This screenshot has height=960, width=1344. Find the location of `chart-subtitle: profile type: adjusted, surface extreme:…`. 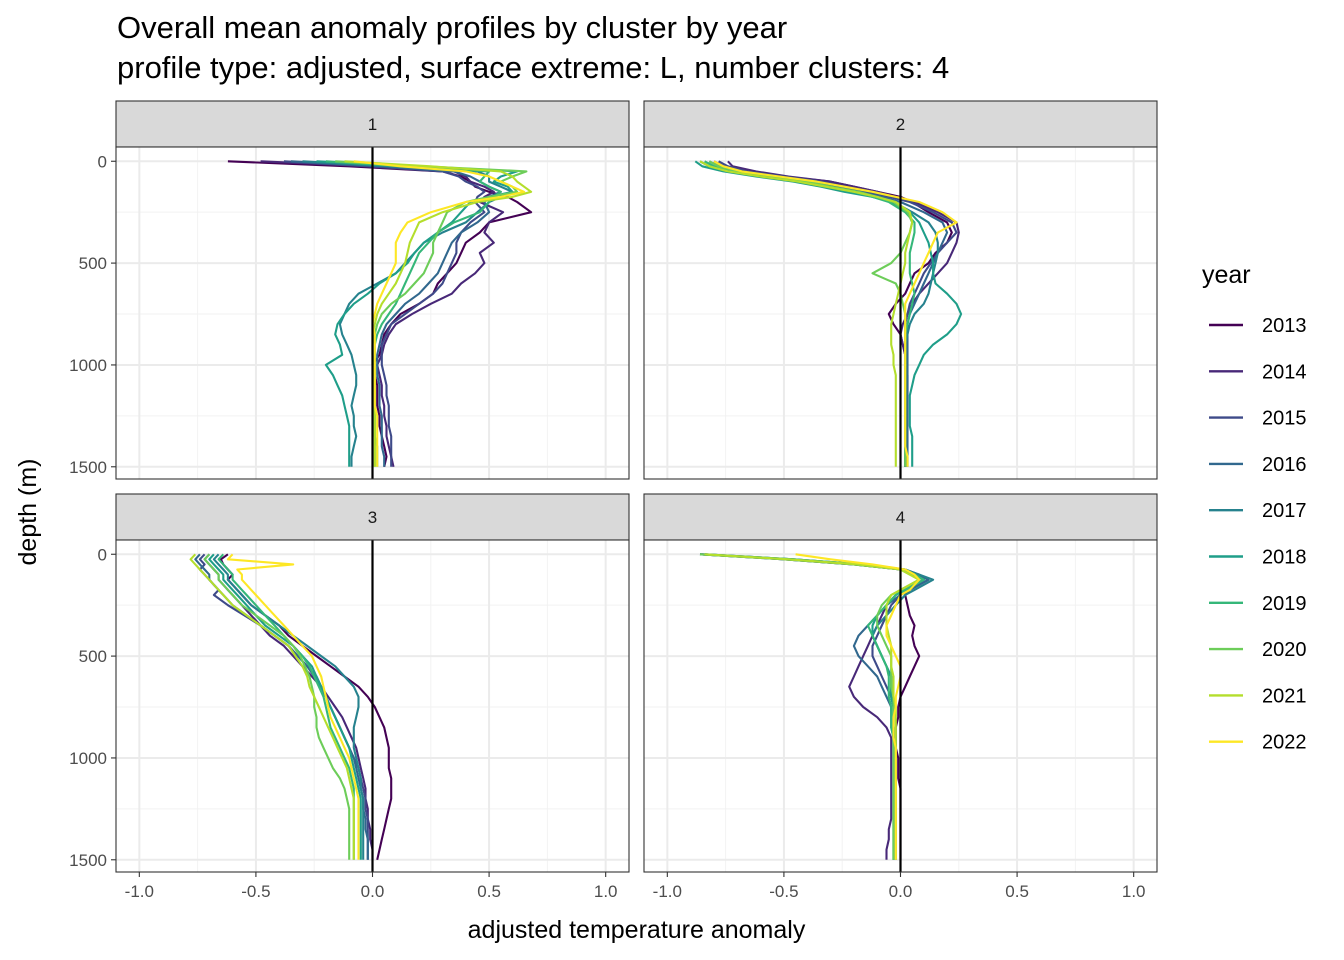

chart-subtitle: profile type: adjusted, surface extreme:… is located at coordinates (533, 67).